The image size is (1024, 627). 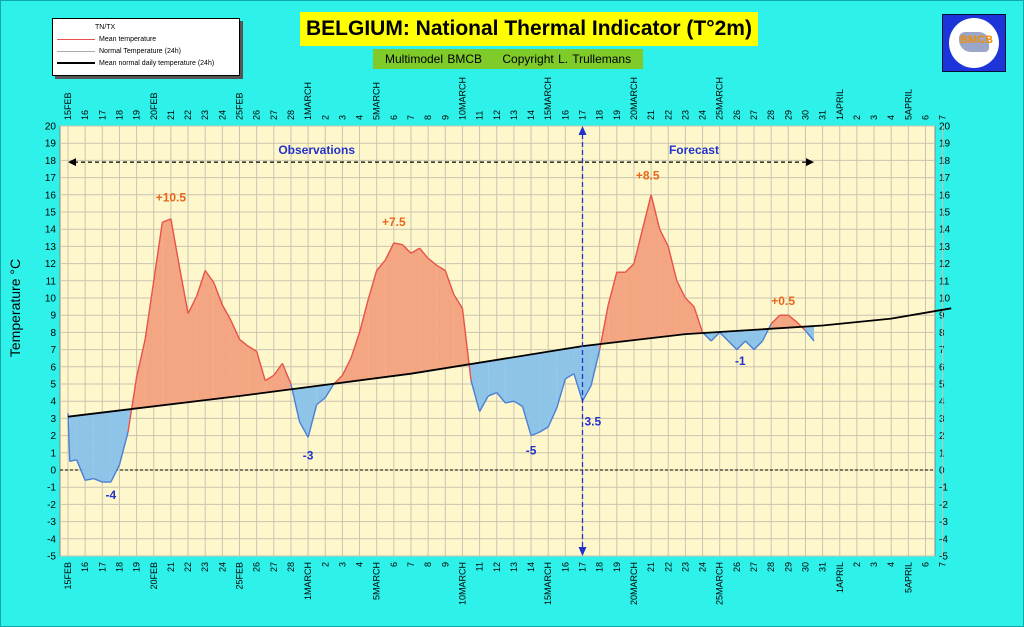 I want to click on x-tick-label: 15FEB, so click(x=68, y=576).